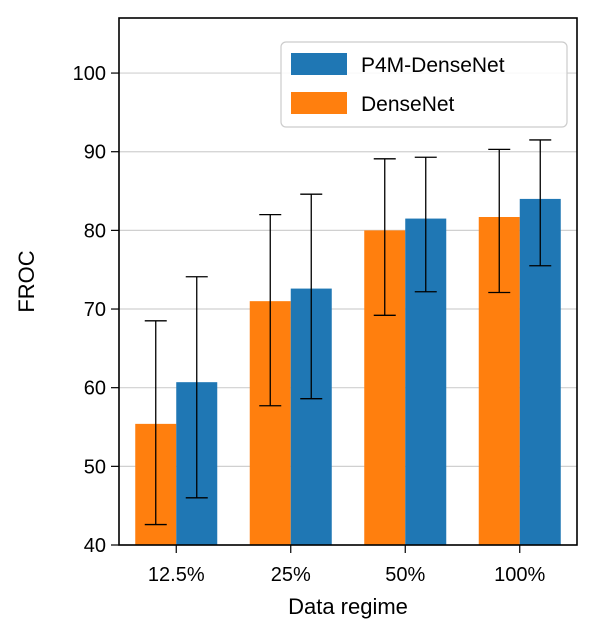 The width and height of the screenshot is (598, 631). I want to click on x-tick-label: 25%, so click(291, 575).